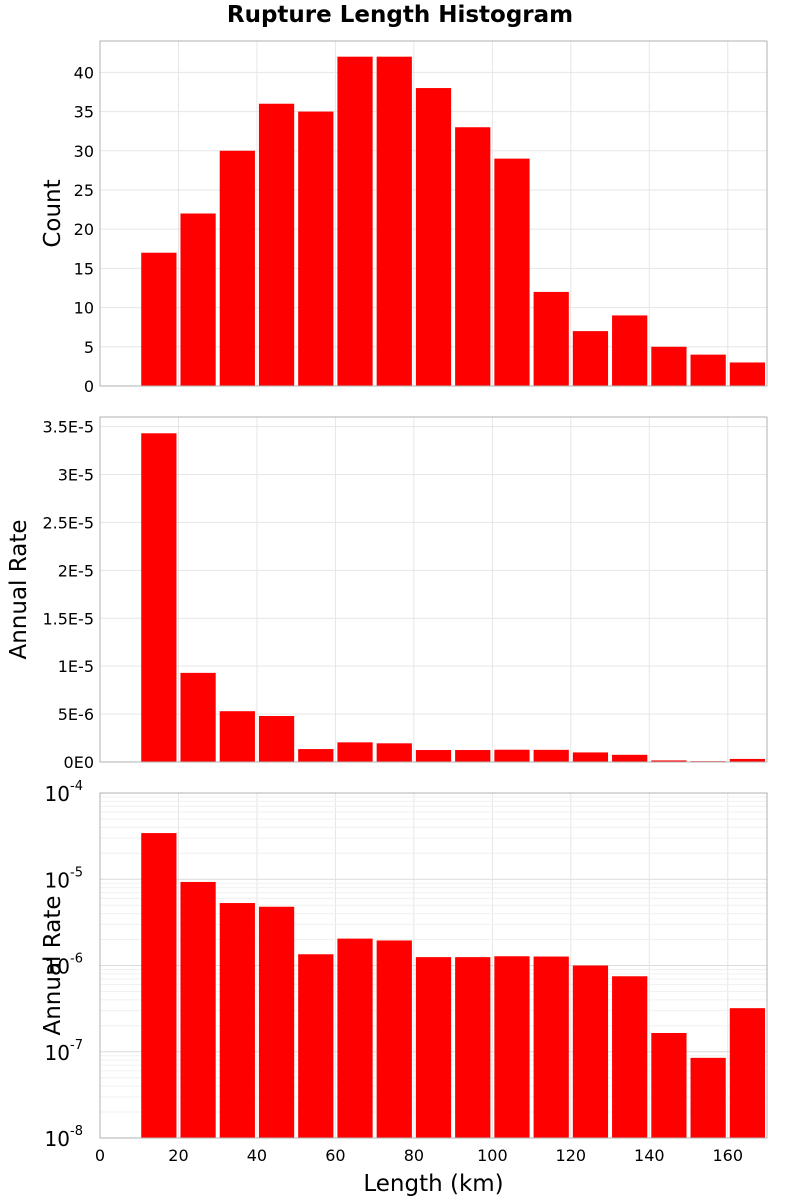 Image resolution: width=800 pixels, height=1200 pixels. Describe the element at coordinates (89, 386) in the screenshot. I see `y-tick-label: 0` at that location.